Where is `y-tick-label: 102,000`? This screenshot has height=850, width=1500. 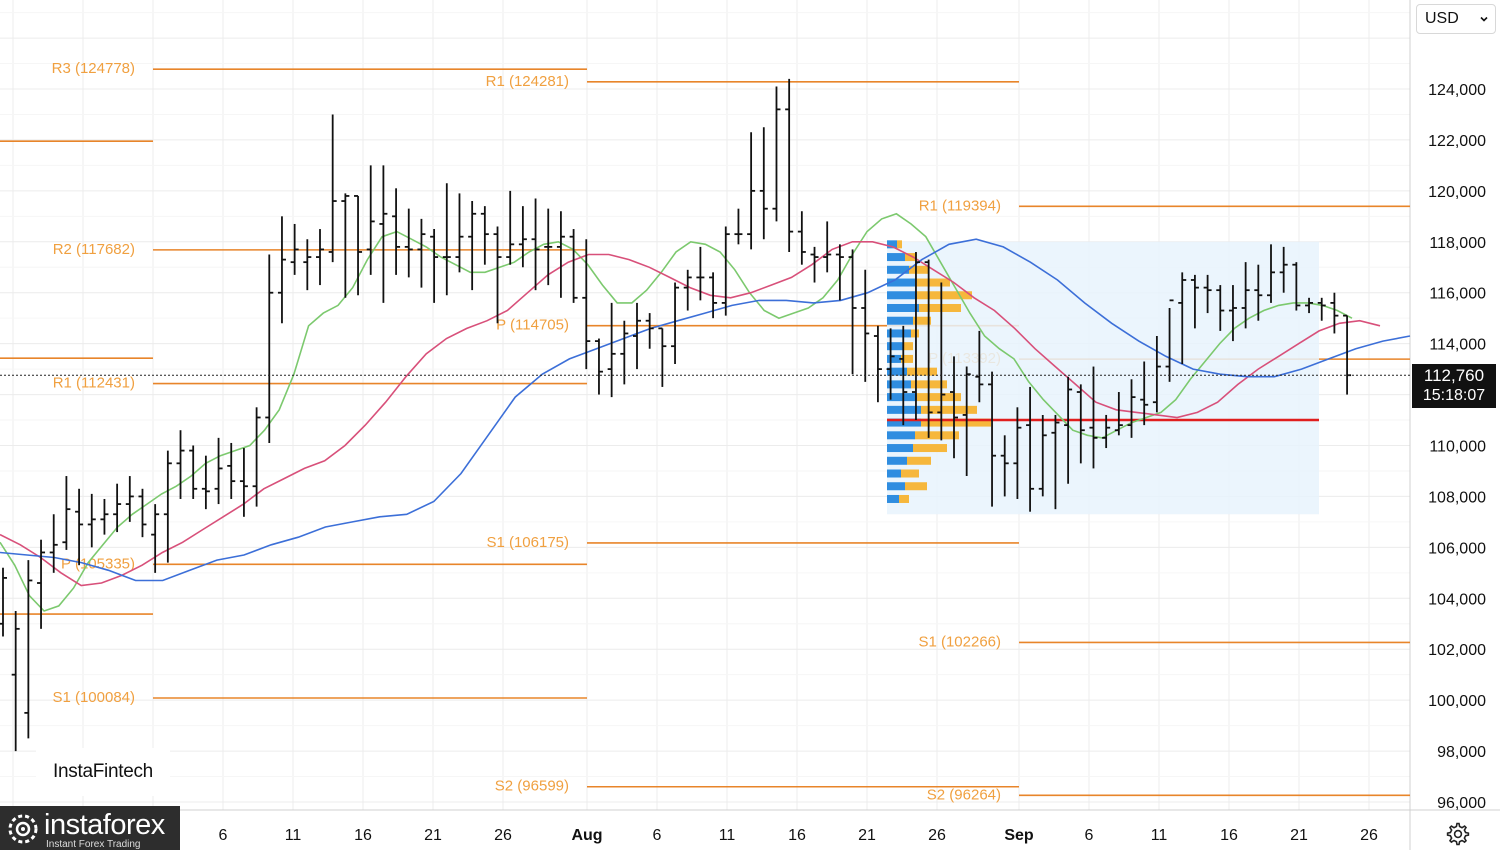 y-tick-label: 102,000 is located at coordinates (1457, 650).